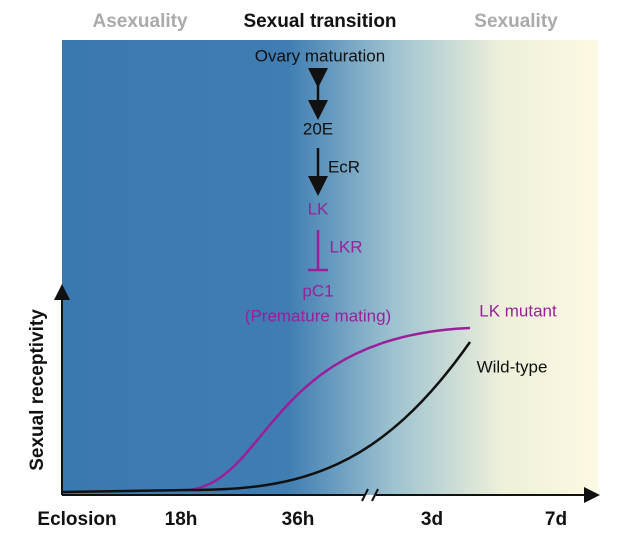 The image size is (624, 540). I want to click on y-axis-label: Sexual receptivity, so click(37, 390).